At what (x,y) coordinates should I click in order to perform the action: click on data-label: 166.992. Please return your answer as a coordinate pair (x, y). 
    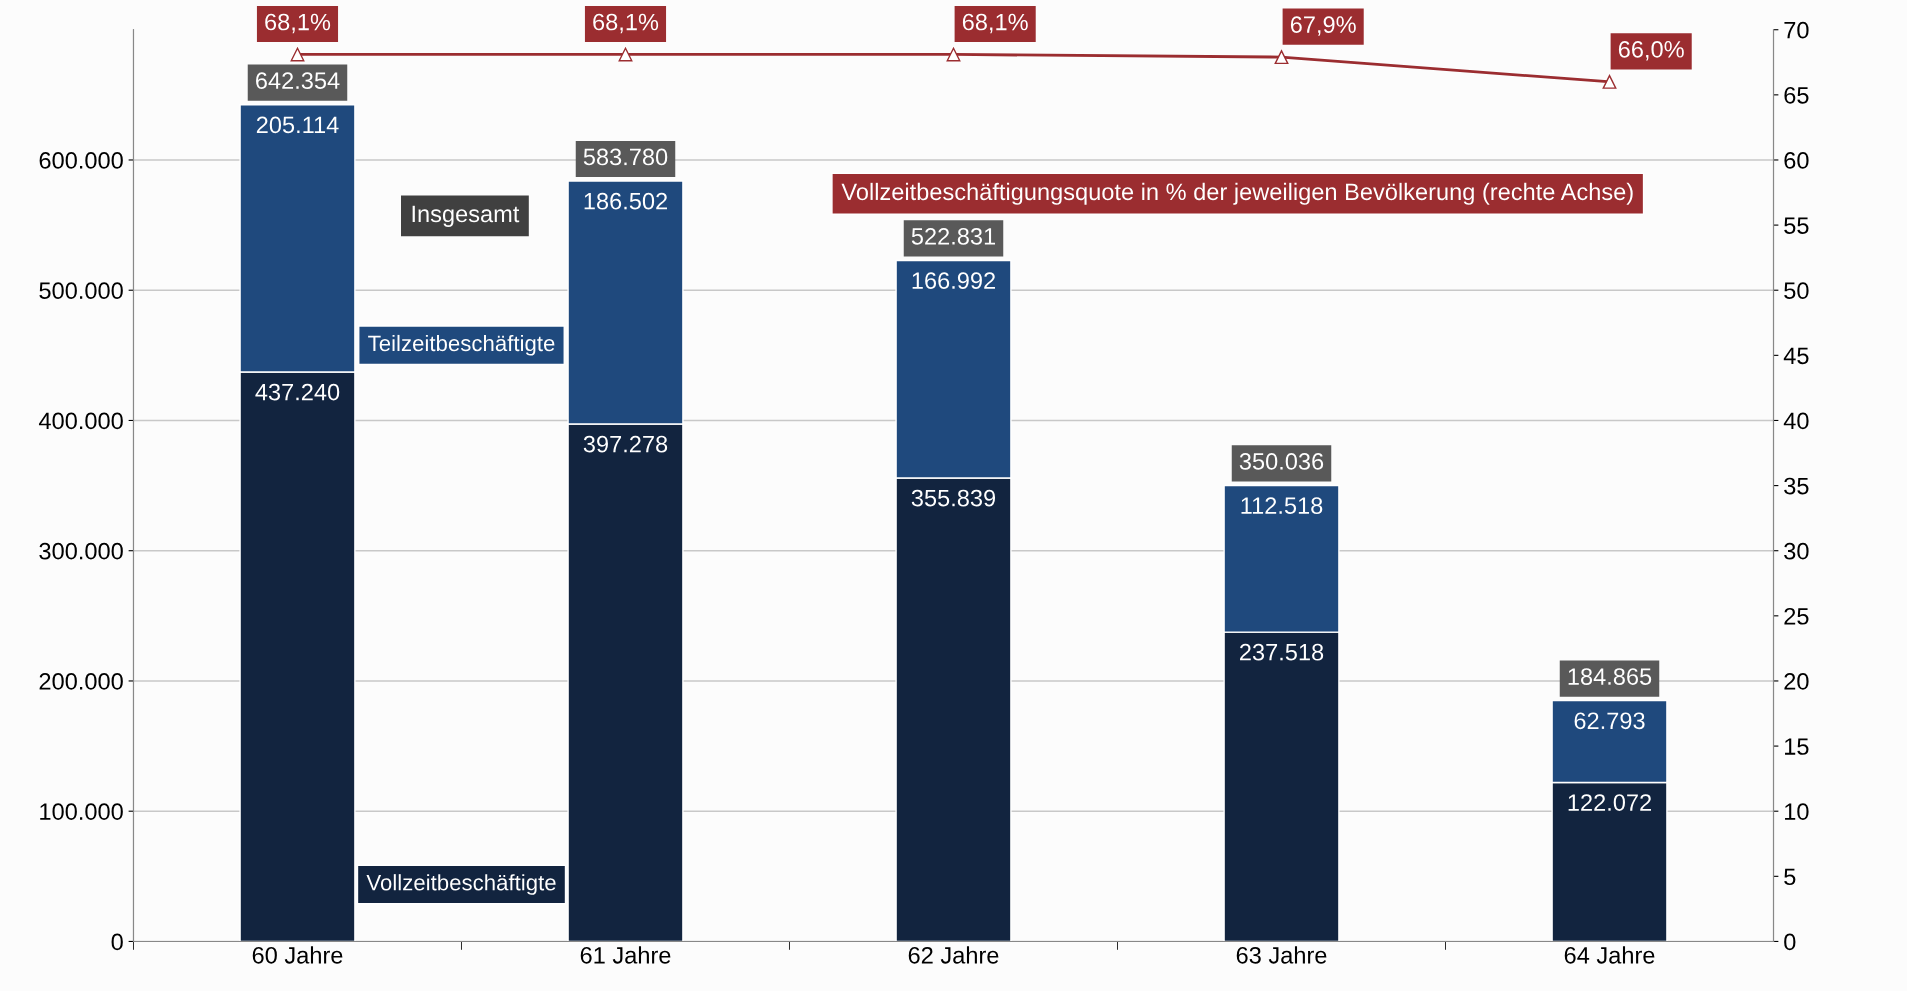
    Looking at the image, I should click on (953, 280).